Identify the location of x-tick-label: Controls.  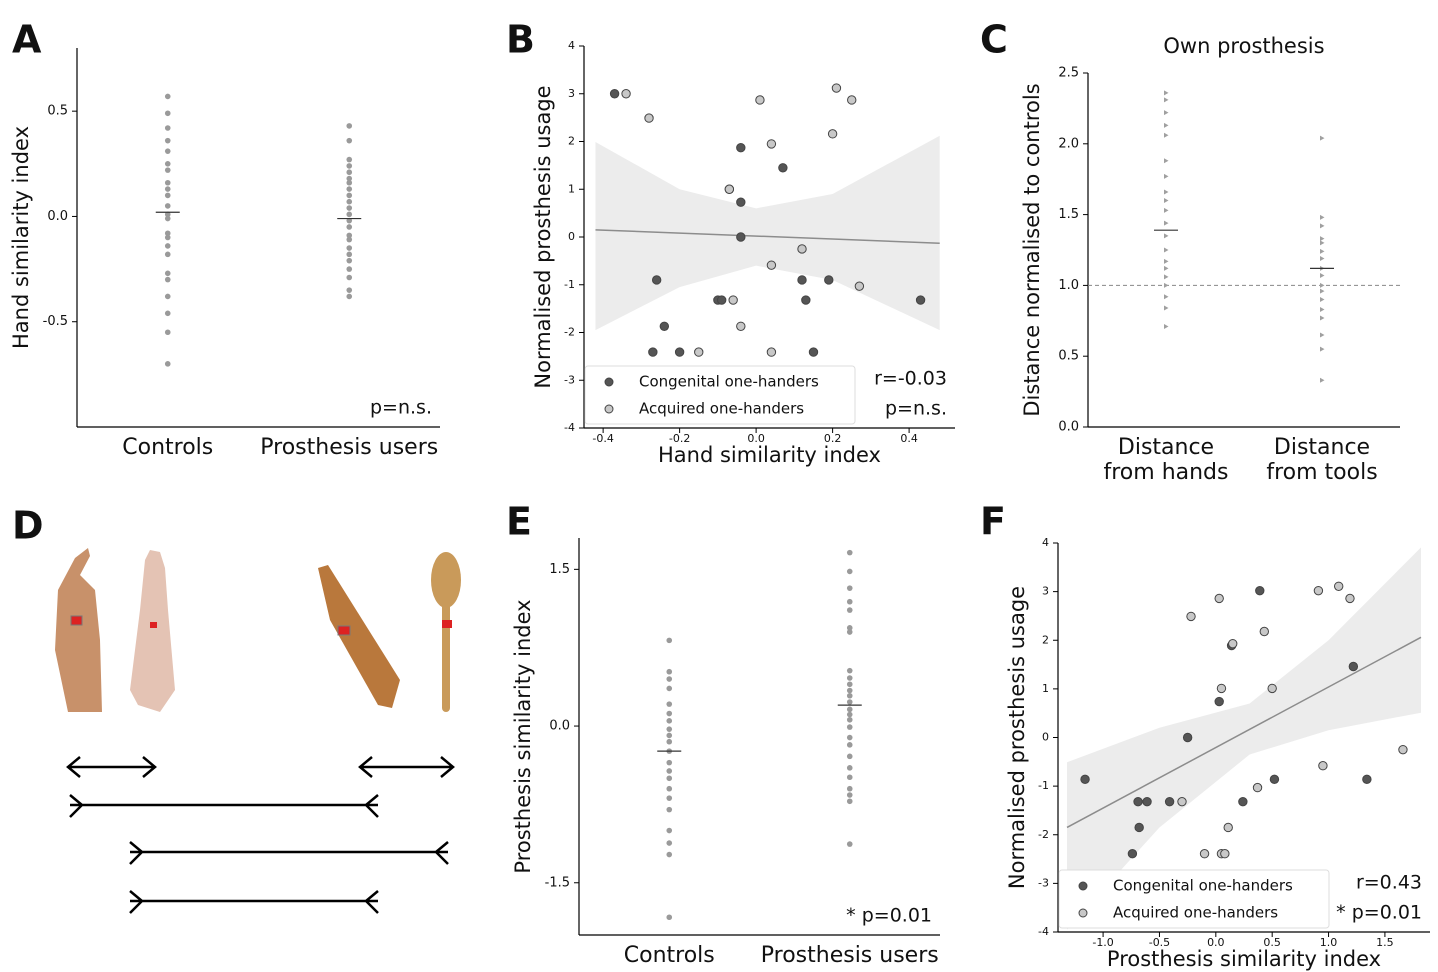
(168, 447).